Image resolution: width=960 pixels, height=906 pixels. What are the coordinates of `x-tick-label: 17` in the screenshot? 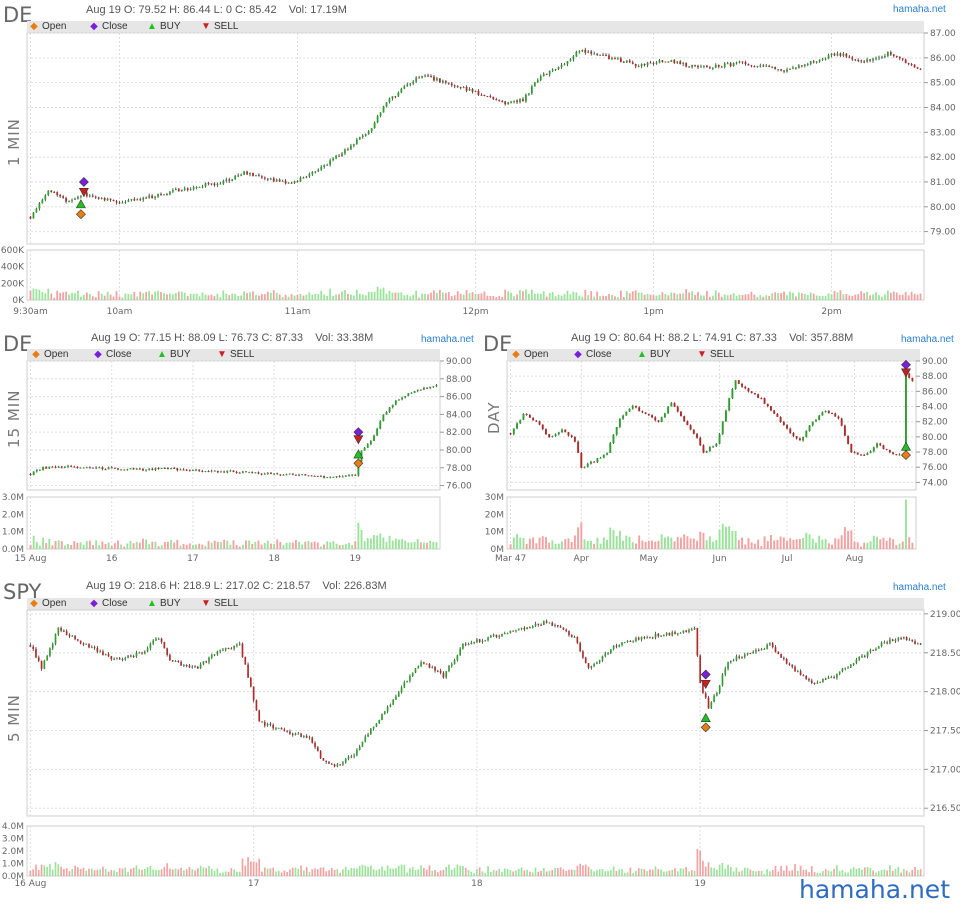 It's located at (253, 884).